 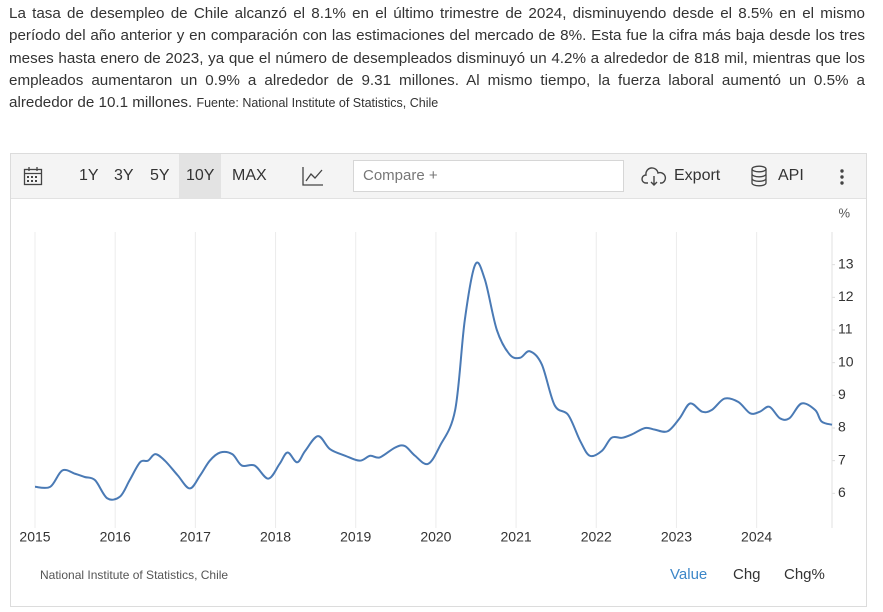 What do you see at coordinates (756, 537) in the screenshot?
I see `x-tick-label: 2024` at bounding box center [756, 537].